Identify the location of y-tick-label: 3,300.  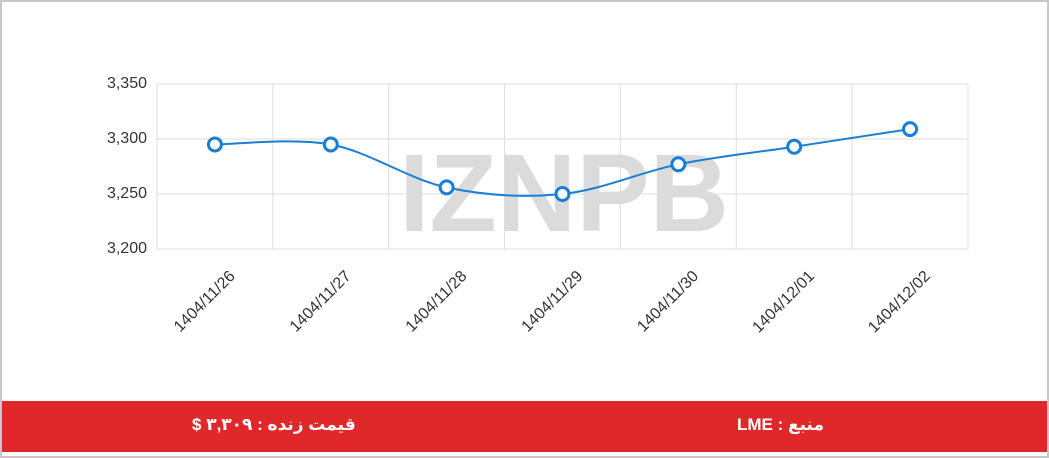
(127, 138).